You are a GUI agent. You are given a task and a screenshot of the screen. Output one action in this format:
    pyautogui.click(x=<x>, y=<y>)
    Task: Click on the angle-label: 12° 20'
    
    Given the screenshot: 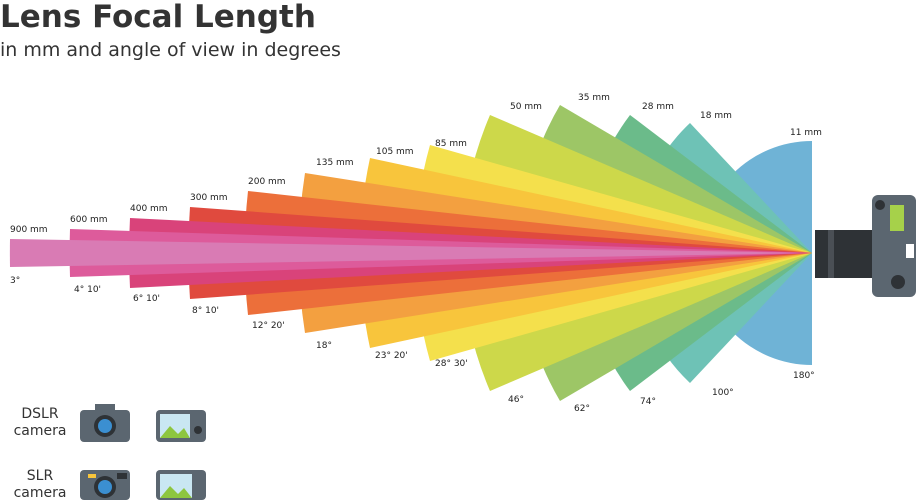 What is the action you would take?
    pyautogui.click(x=268, y=326)
    